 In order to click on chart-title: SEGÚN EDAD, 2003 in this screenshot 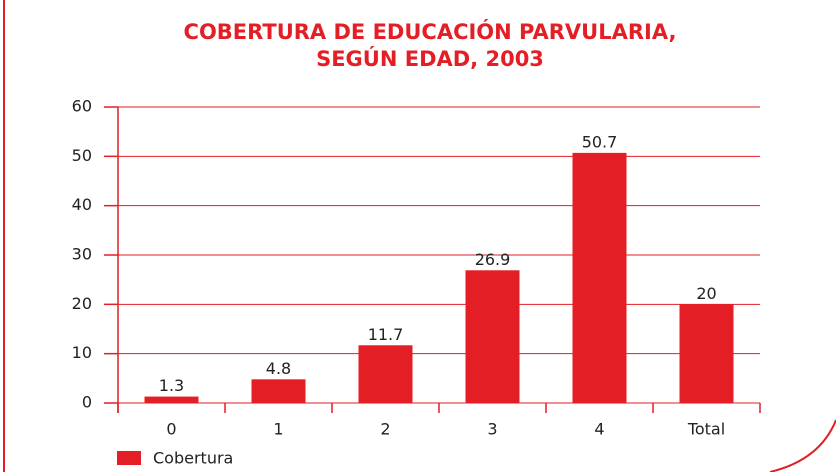, I will do `click(430, 58)`.